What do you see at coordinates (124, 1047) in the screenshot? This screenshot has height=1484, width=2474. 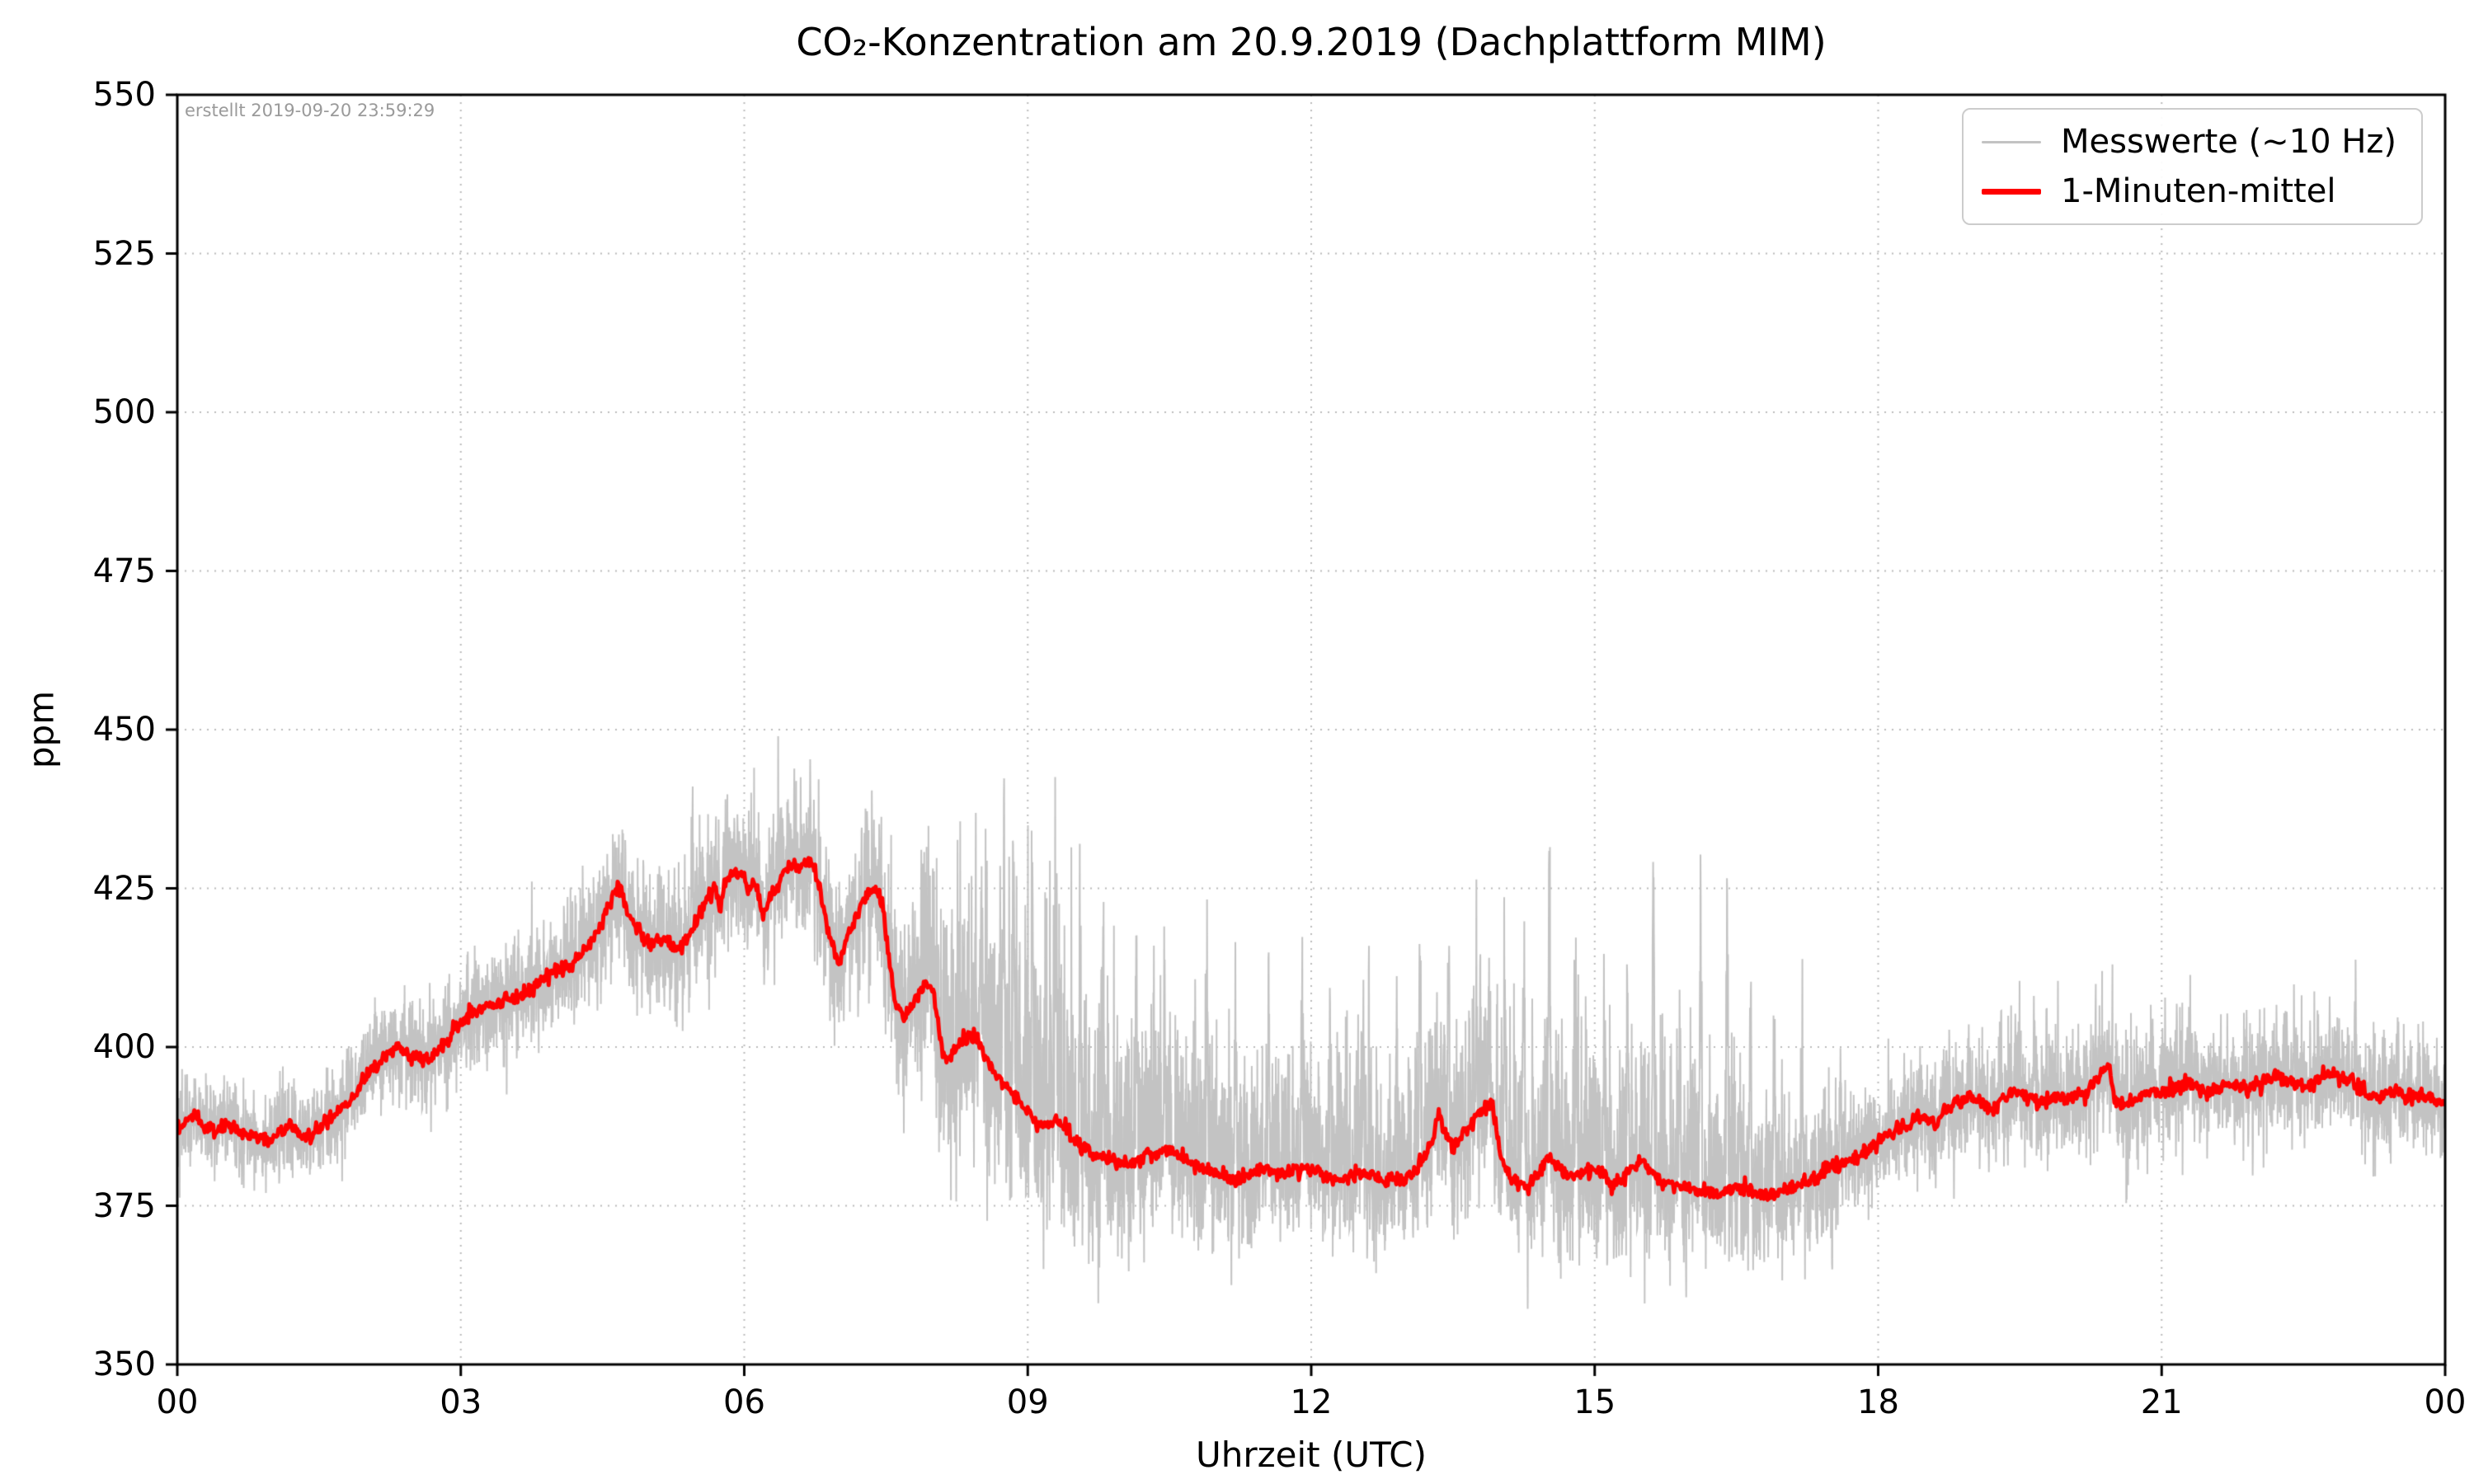 I see `y-tick-label: 400` at bounding box center [124, 1047].